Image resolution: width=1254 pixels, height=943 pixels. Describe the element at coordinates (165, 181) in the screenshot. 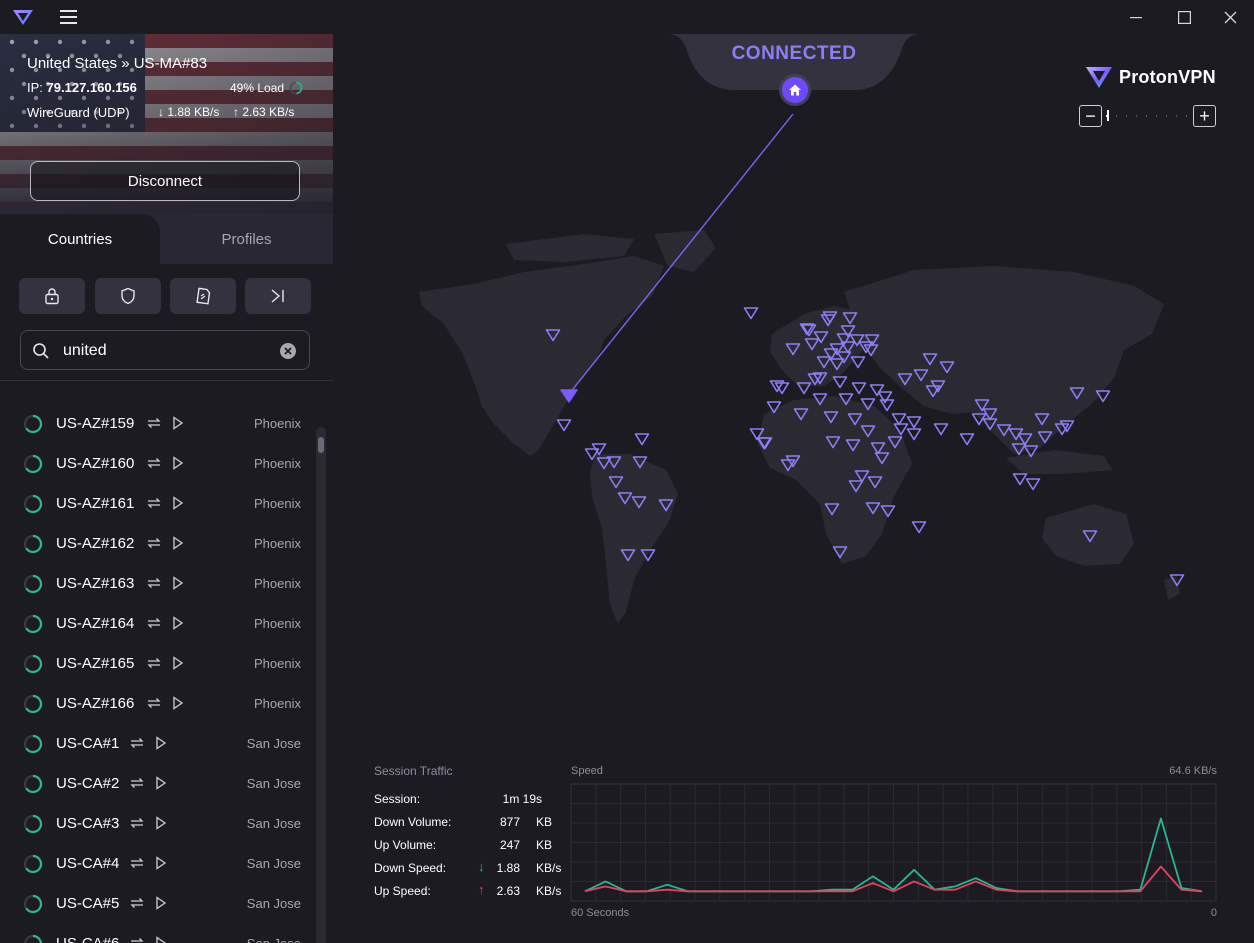

I see `disconnect-button: Disconnect` at that location.